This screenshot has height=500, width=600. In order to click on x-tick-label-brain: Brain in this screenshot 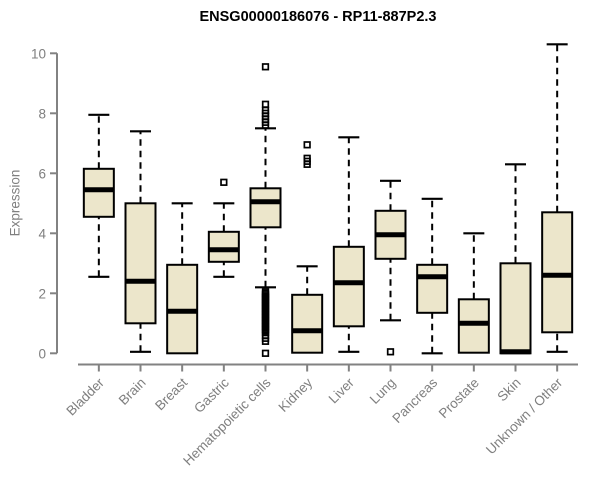, I will do `click(132, 391)`.